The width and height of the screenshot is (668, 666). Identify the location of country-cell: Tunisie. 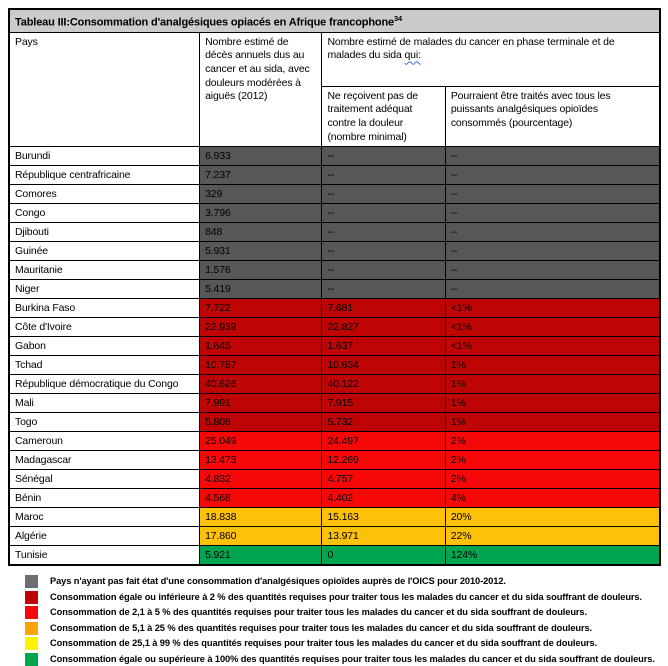
(104, 555).